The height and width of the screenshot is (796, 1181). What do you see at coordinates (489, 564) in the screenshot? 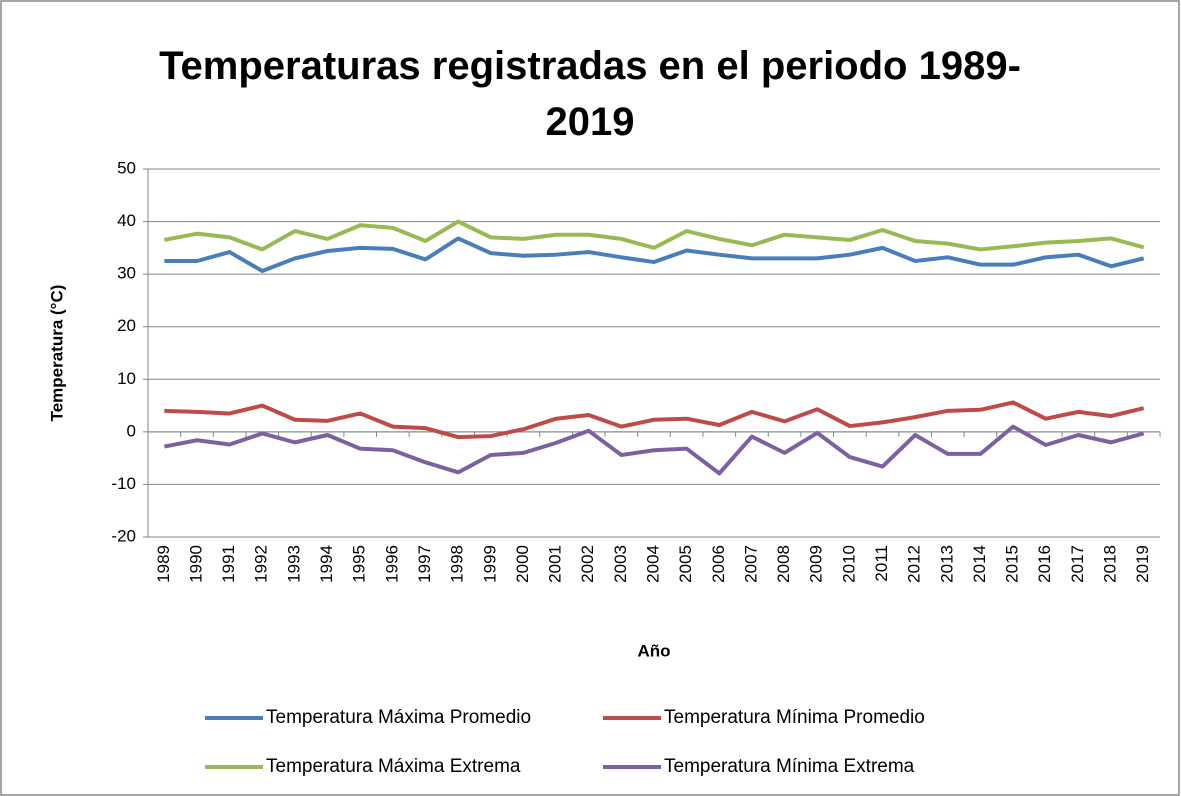
I see `x-tick-label: 1999` at bounding box center [489, 564].